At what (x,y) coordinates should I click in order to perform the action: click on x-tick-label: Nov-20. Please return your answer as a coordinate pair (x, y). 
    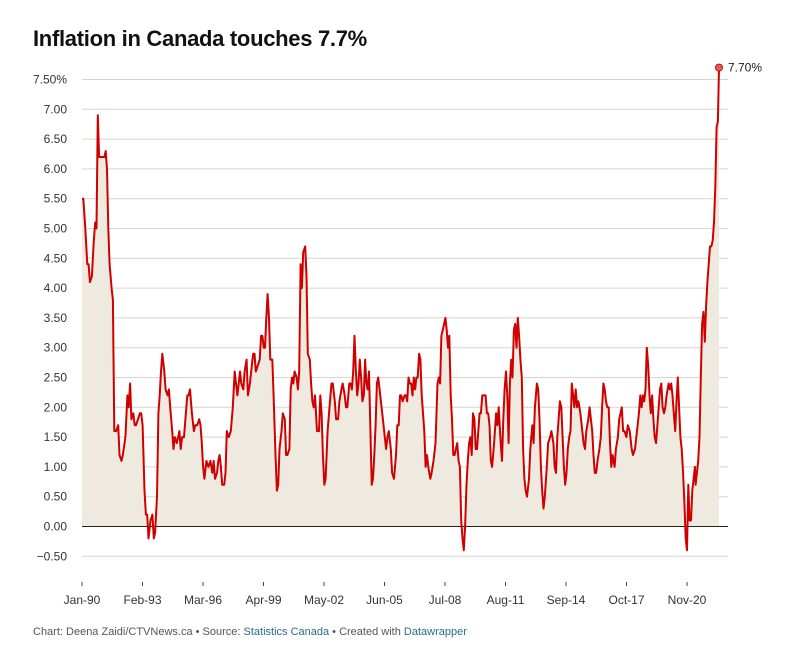
    Looking at the image, I should click on (687, 600).